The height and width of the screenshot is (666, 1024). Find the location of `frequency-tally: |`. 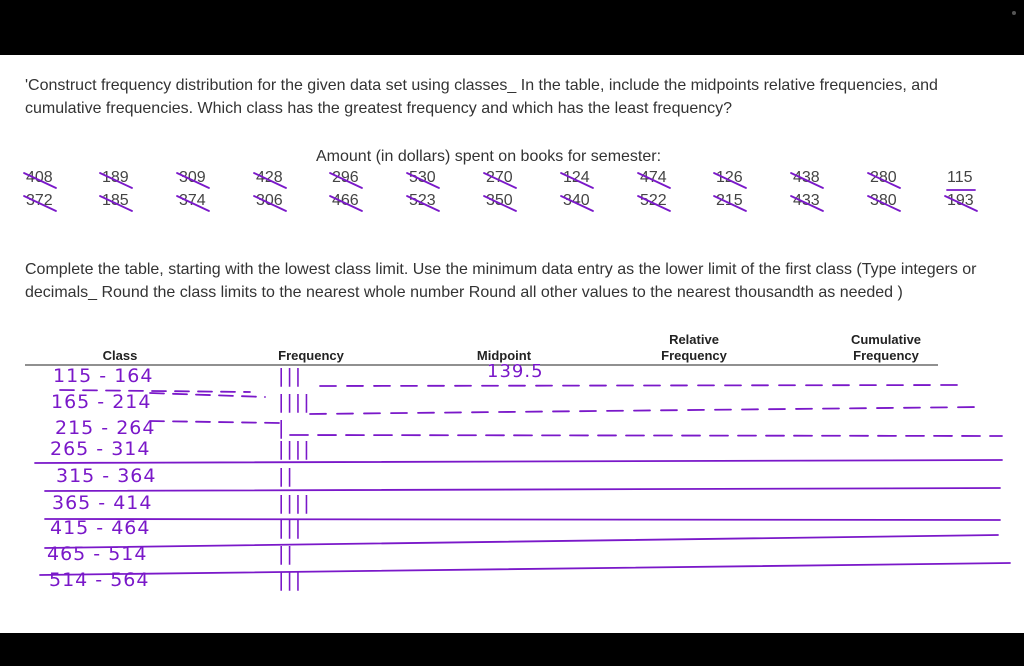

frequency-tally: | is located at coordinates (282, 428).